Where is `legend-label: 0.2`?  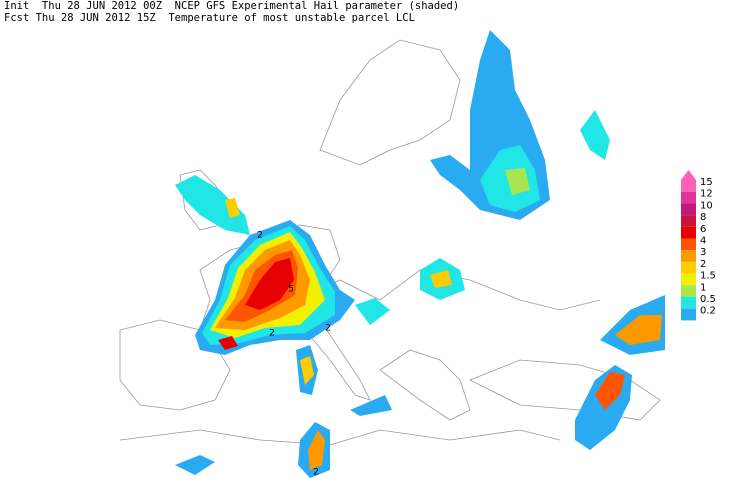
legend-label: 0.2 is located at coordinates (708, 311).